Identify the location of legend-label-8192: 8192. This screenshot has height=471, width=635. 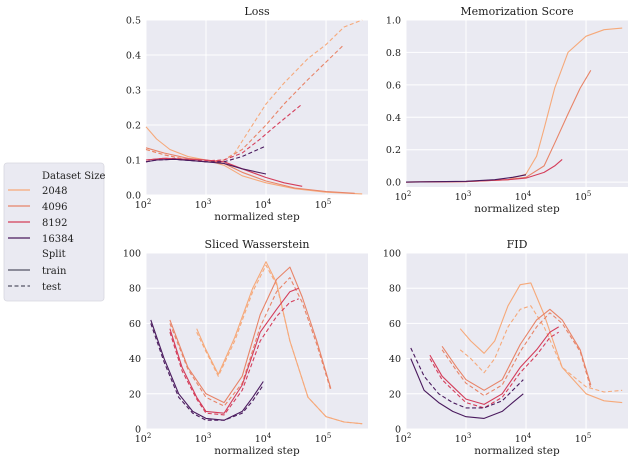
(54, 223).